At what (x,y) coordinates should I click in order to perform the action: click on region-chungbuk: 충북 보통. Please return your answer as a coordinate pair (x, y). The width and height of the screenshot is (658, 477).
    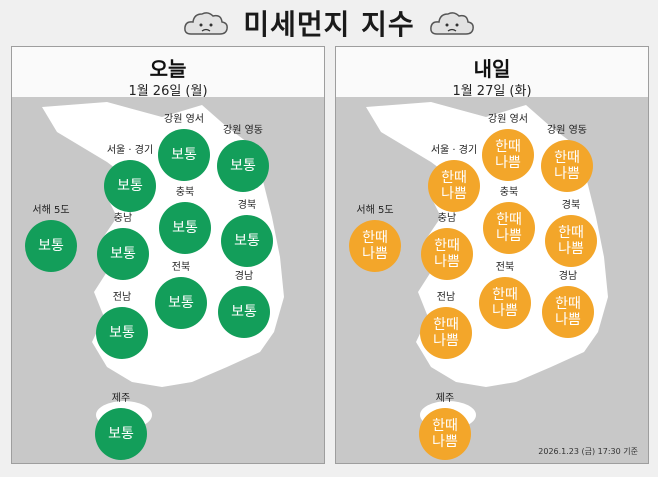
    Looking at the image, I should click on (185, 220).